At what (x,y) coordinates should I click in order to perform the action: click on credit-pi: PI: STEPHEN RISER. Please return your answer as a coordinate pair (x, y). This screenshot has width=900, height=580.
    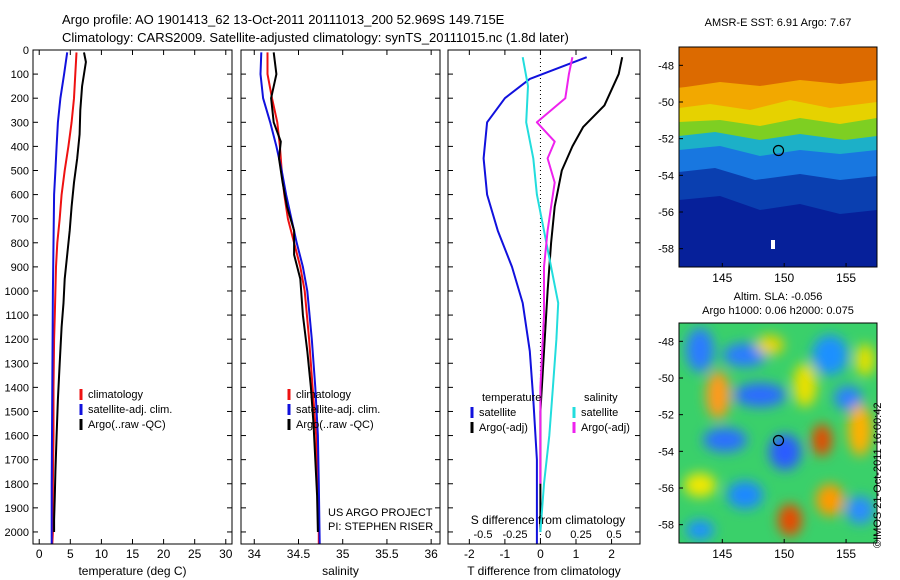
    Looking at the image, I should click on (380, 527).